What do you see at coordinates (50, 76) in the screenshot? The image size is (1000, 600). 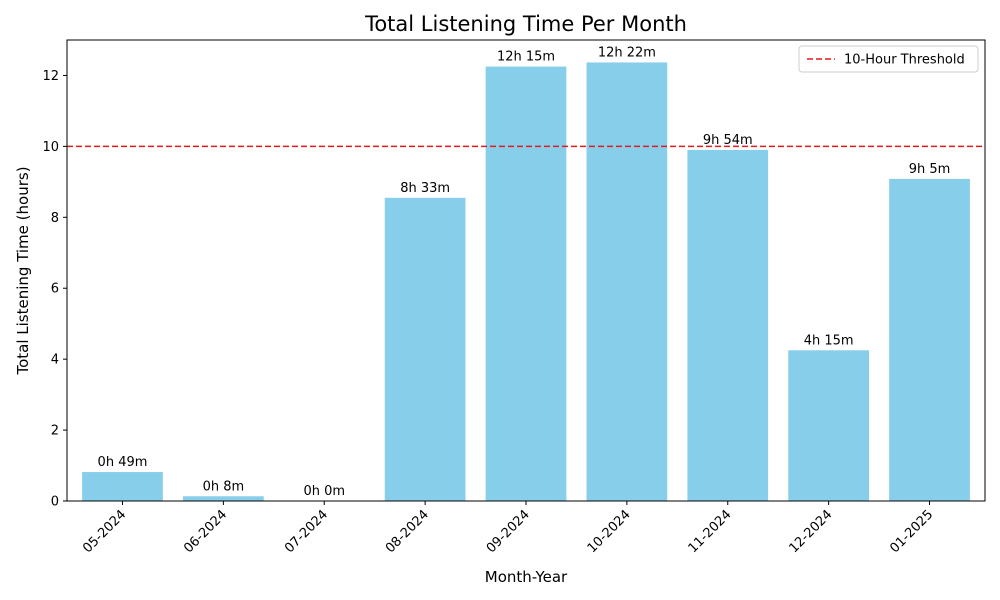 I see `y-tick-label: 12` at bounding box center [50, 76].